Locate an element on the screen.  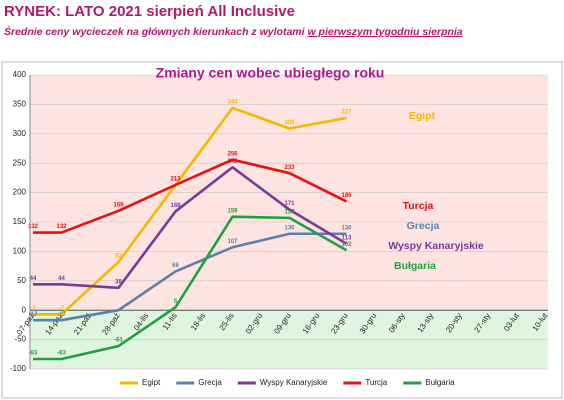
data-label: 213 is located at coordinates (175, 180).